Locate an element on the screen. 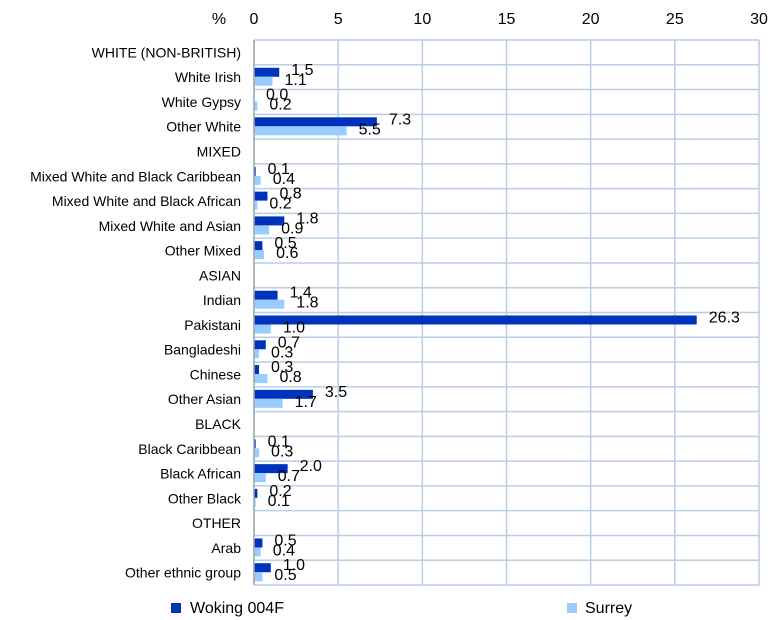 This screenshot has width=773, height=620. data-label: 1.4 is located at coordinates (301, 293).